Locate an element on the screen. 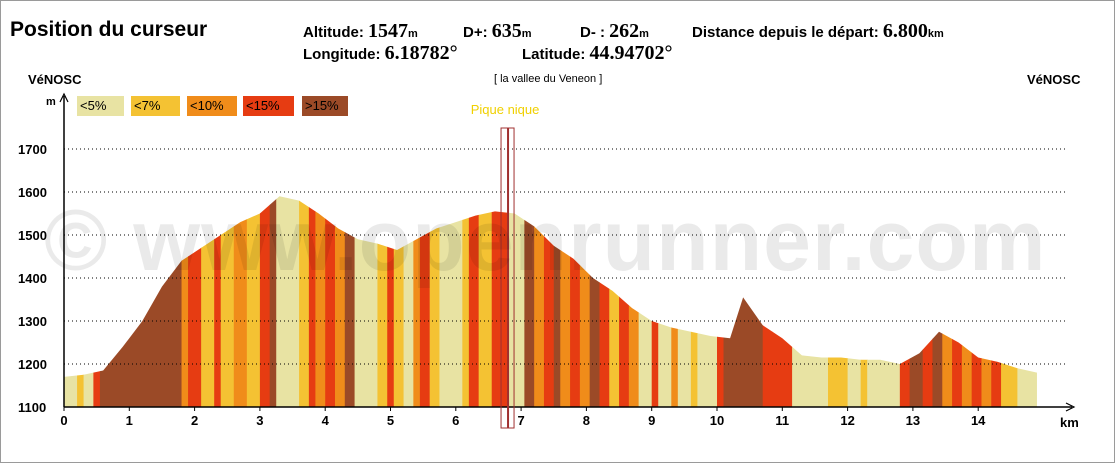 This screenshot has height=463, width=1115. cursor-label: Pique nique is located at coordinates (505, 109).